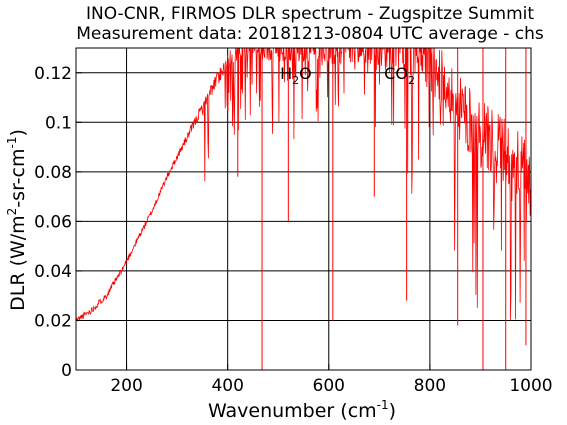 The image size is (567, 425). I want to click on y-tick-label: 0.02, so click(53, 321).